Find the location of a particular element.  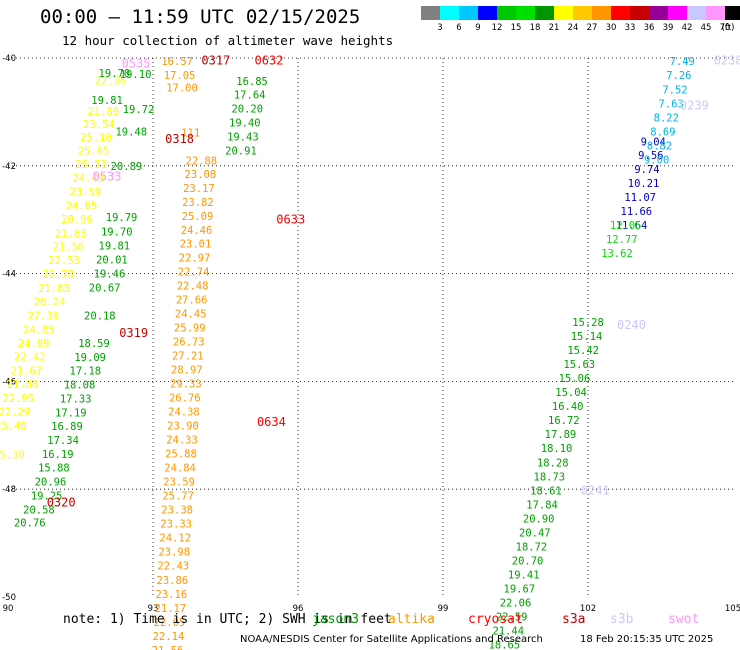

lat-tick-label: -40 is located at coordinates (9, 59).